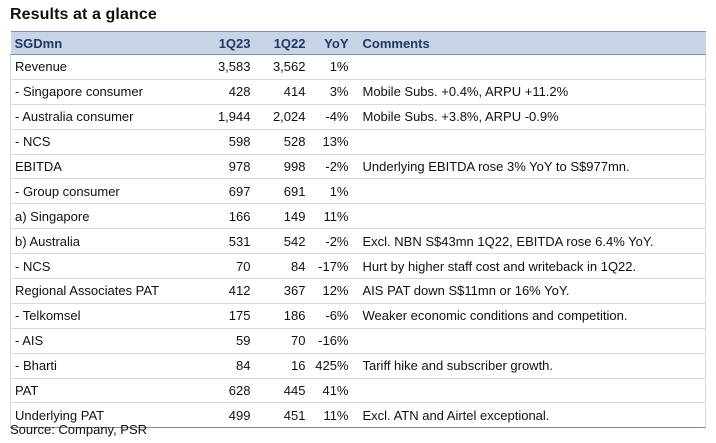 This screenshot has height=443, width=716. Describe the element at coordinates (334, 341) in the screenshot. I see `yoy-cell: -16%` at that location.